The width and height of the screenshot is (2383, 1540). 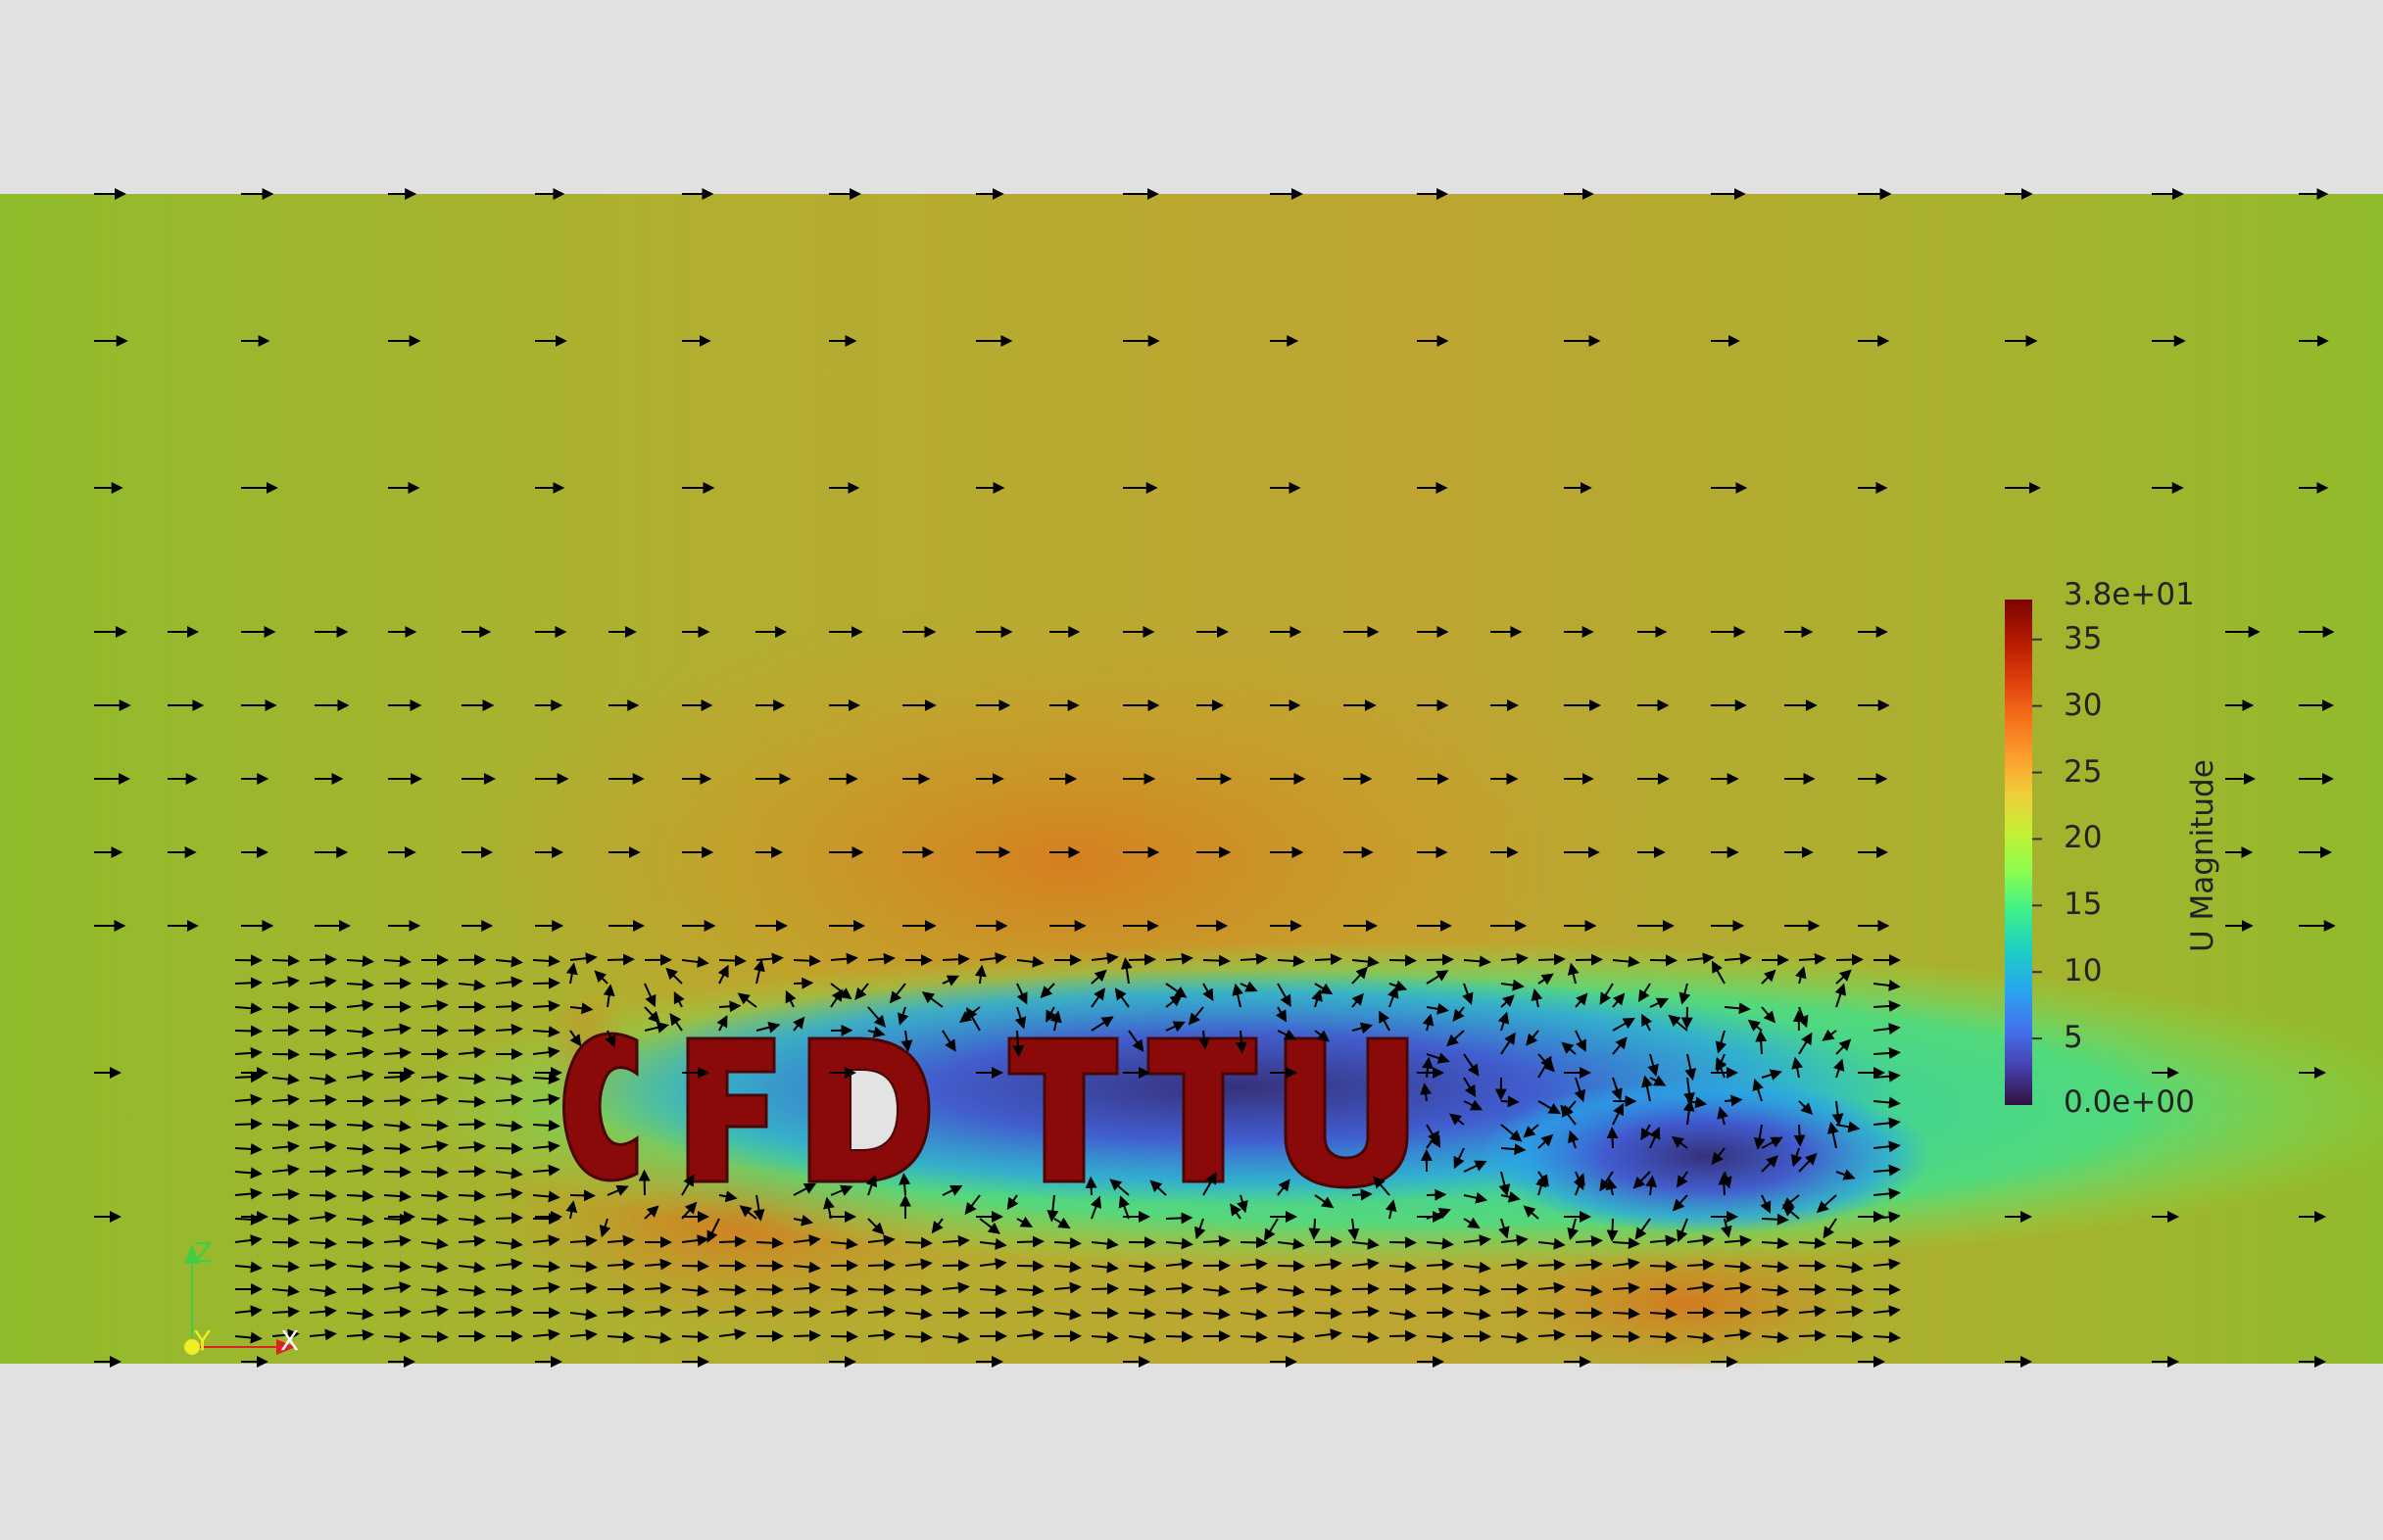 I want to click on colorbar-tick-label: 15, so click(x=2083, y=905).